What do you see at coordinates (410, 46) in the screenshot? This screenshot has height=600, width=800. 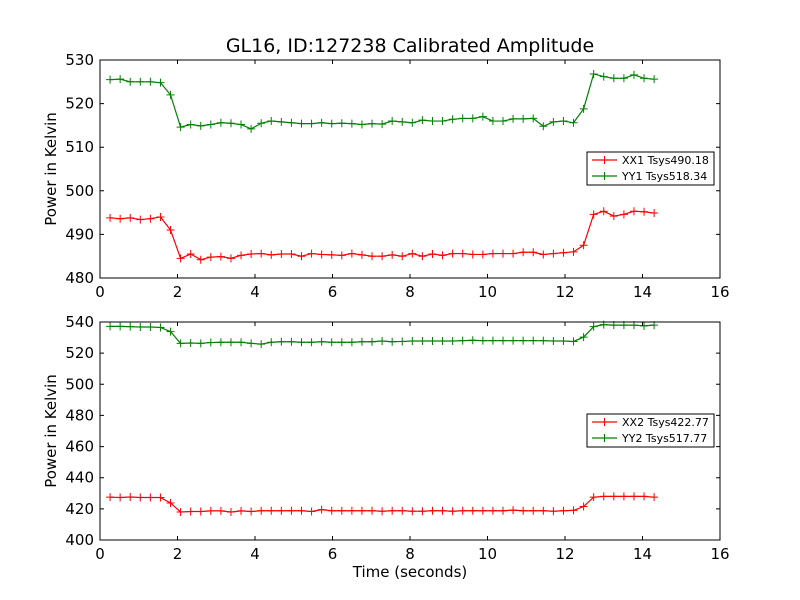 I see `figure-title: GL16, ID:127238 Calibrated Amplitude` at bounding box center [410, 46].